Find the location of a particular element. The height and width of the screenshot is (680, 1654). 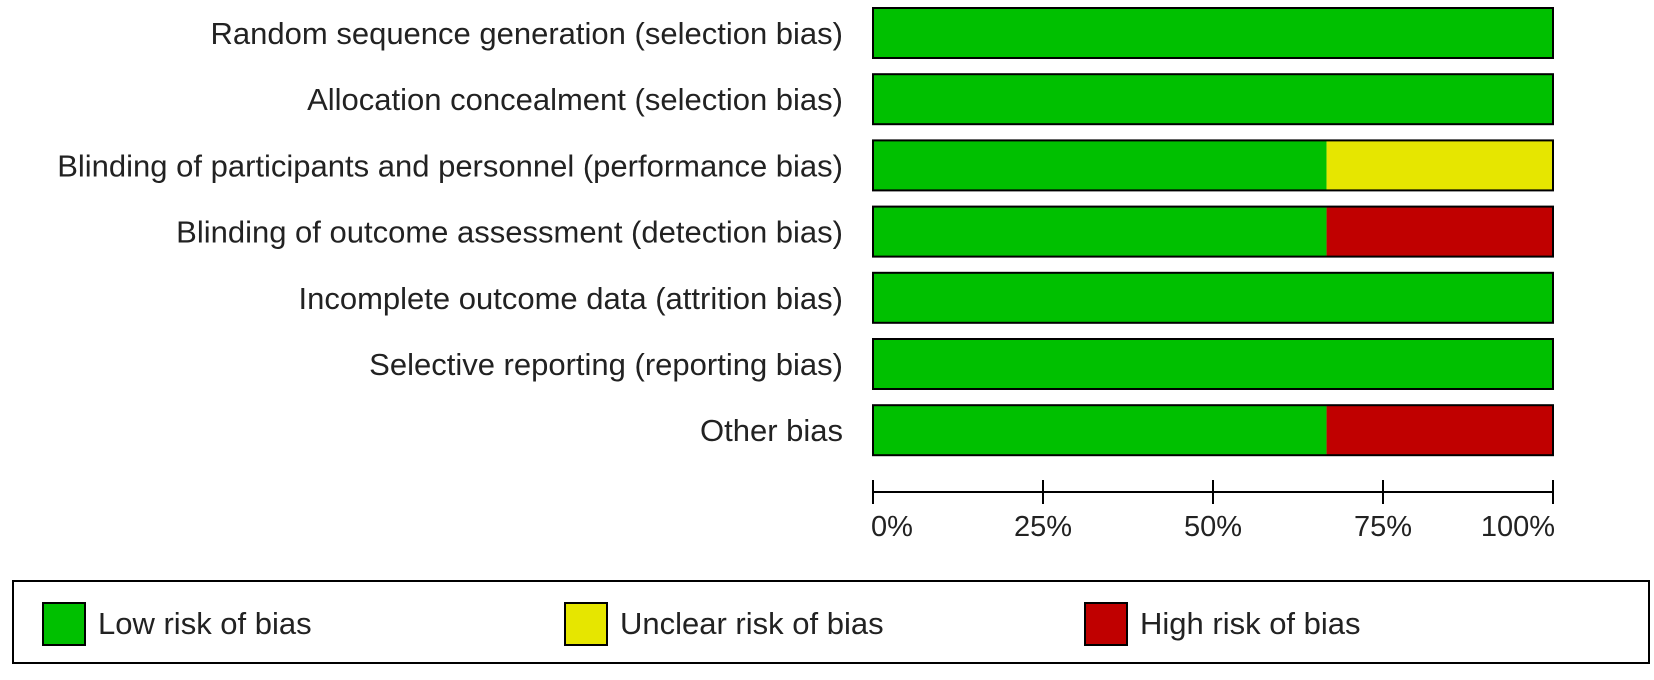

legend-swatch-unclear is located at coordinates (586, 624).